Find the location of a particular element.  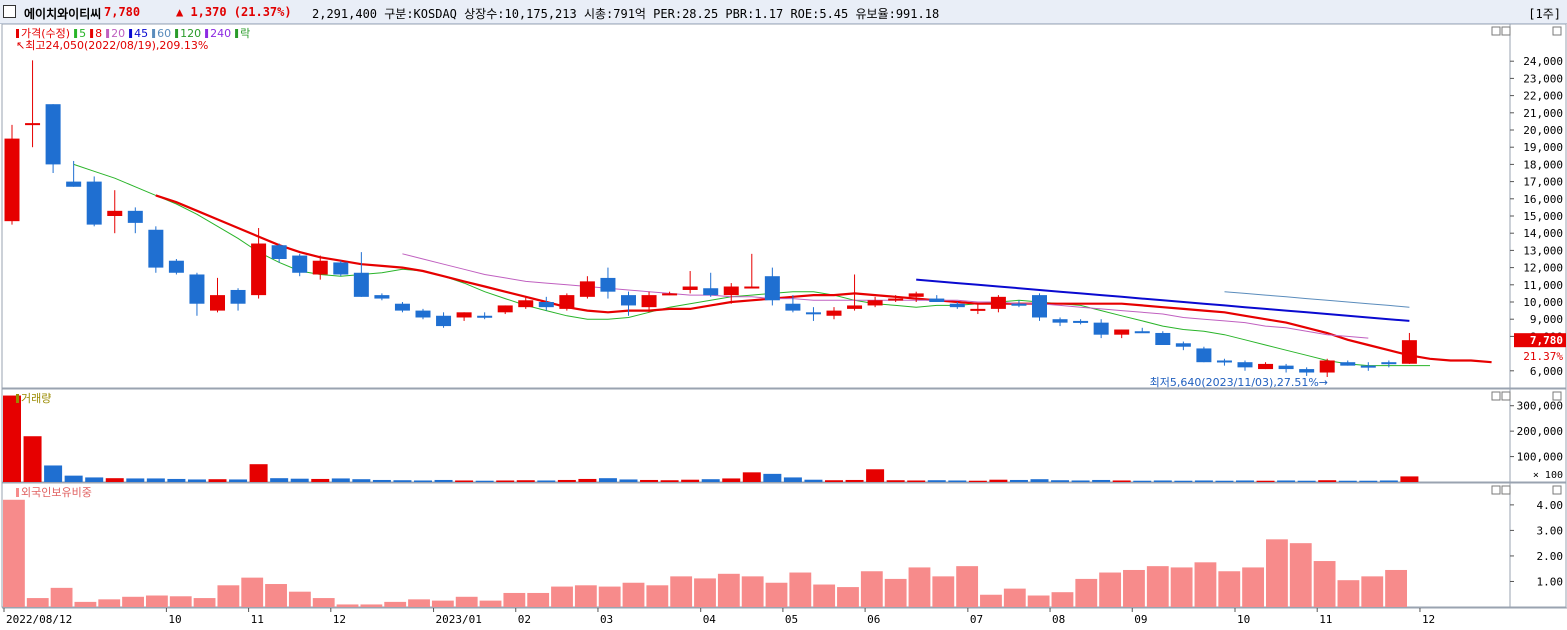

y-tick-label: 24,000 is located at coordinates (1543, 61).